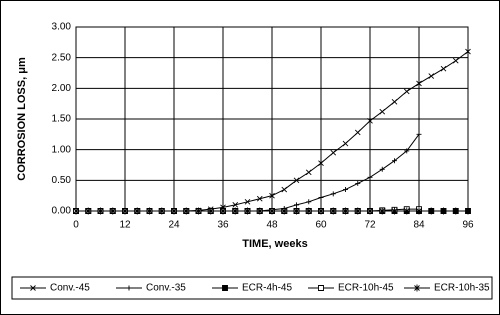 This screenshot has width=500, height=315. Describe the element at coordinates (62, 149) in the screenshot. I see `y-tick-label: 1.00` at that location.